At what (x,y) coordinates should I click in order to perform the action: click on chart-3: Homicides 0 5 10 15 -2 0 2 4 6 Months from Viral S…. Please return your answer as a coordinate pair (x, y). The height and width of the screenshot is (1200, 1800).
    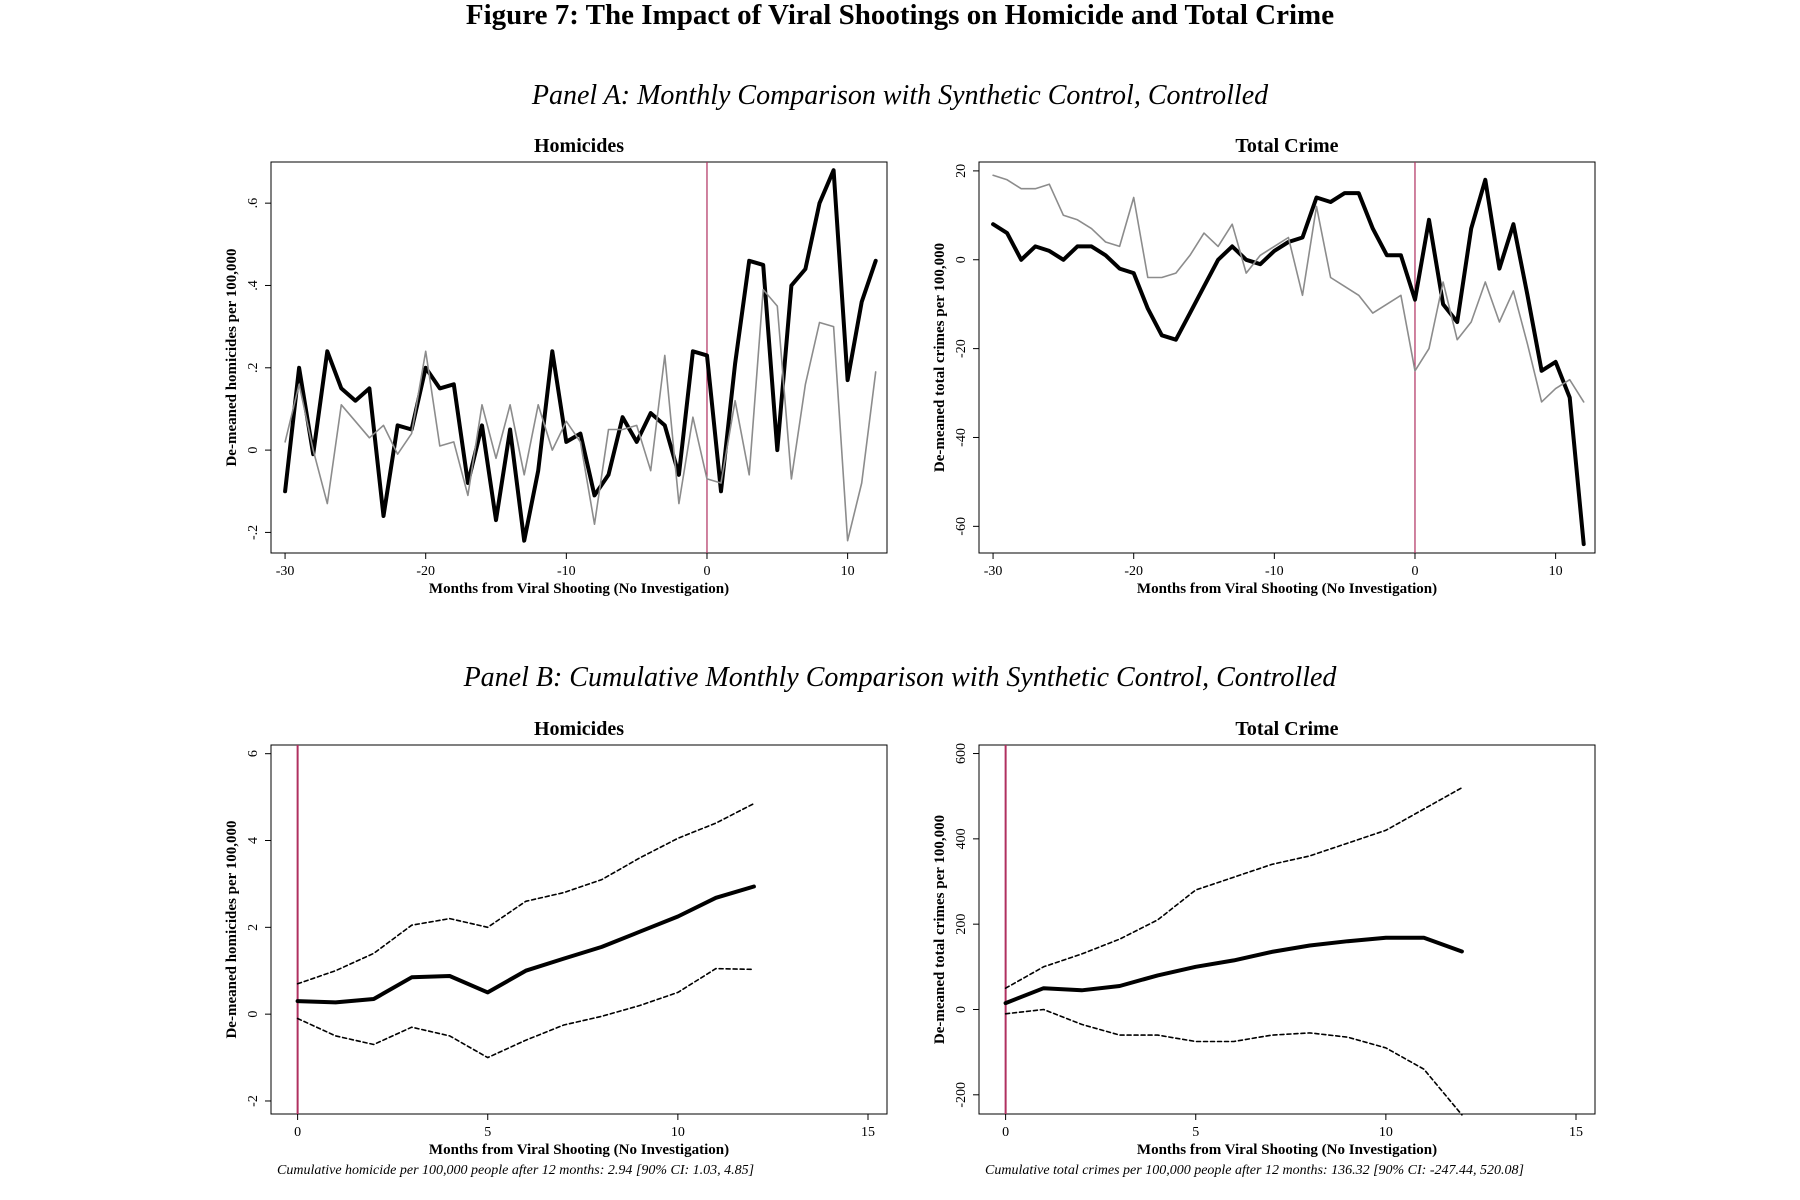
    Looking at the image, I should click on (556, 938).